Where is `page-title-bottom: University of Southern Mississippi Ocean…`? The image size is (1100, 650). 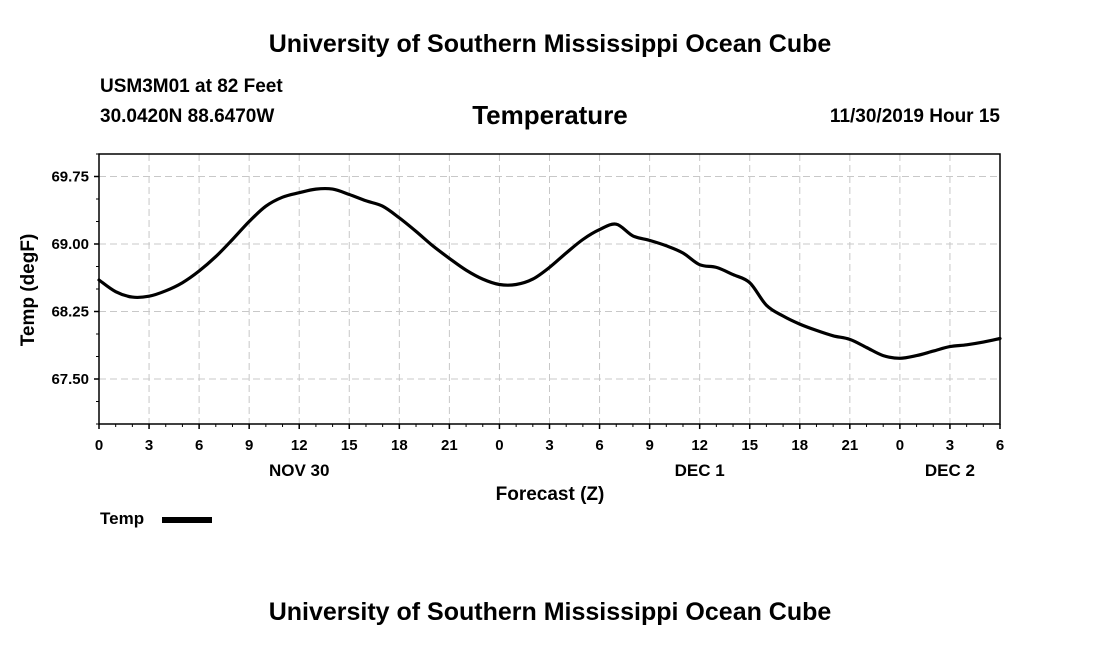
page-title-bottom: University of Southern Mississippi Ocean… is located at coordinates (550, 612).